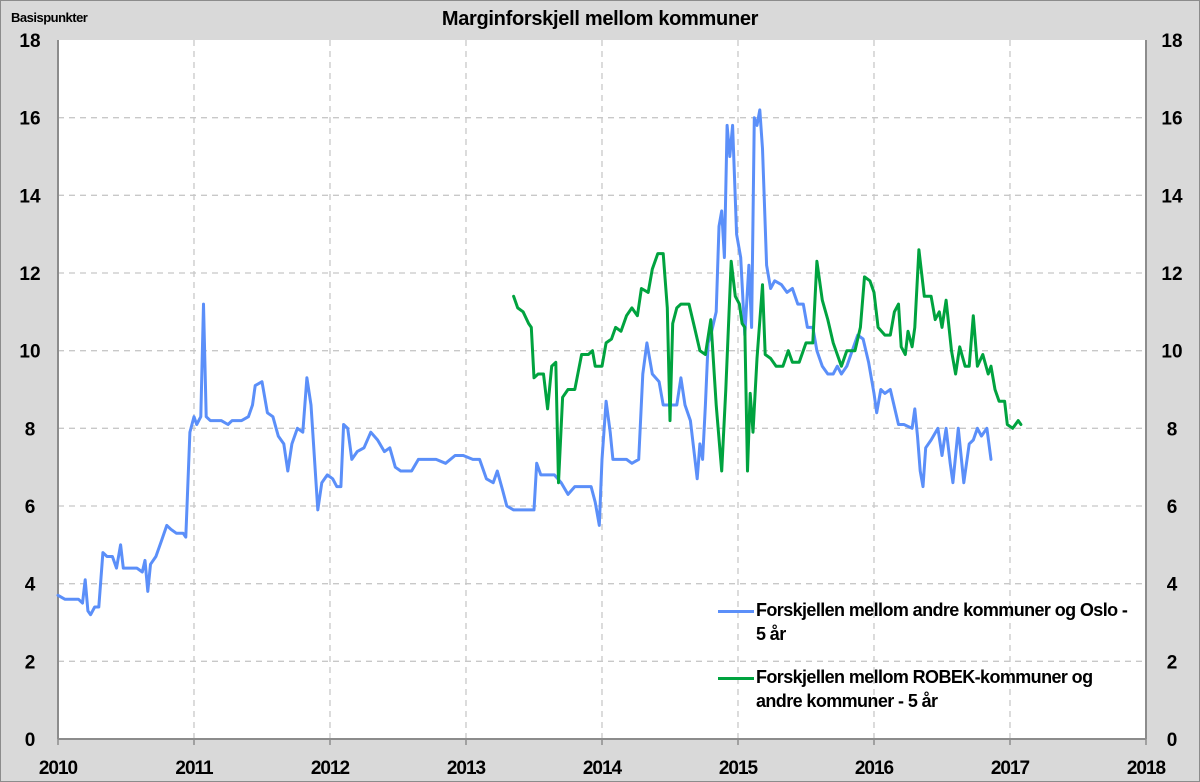 The width and height of the screenshot is (1200, 782). What do you see at coordinates (466, 768) in the screenshot?
I see `x-tick-label: 2013` at bounding box center [466, 768].